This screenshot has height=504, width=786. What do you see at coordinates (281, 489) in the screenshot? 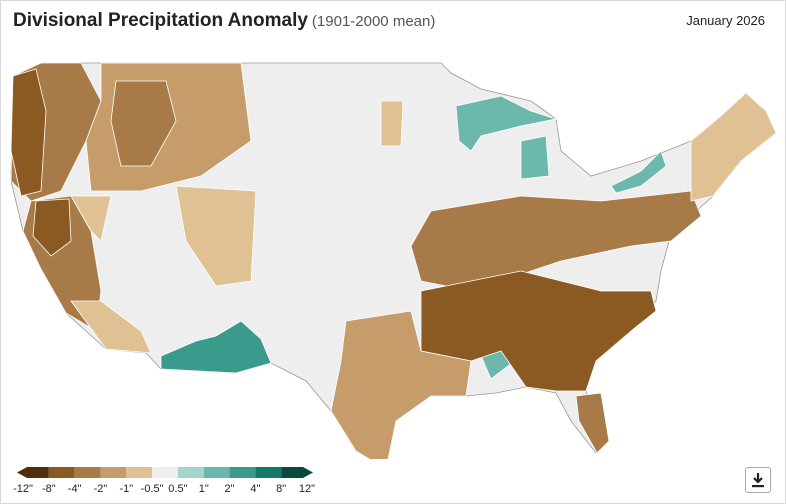
I see `legend-label: 8"` at bounding box center [281, 489].